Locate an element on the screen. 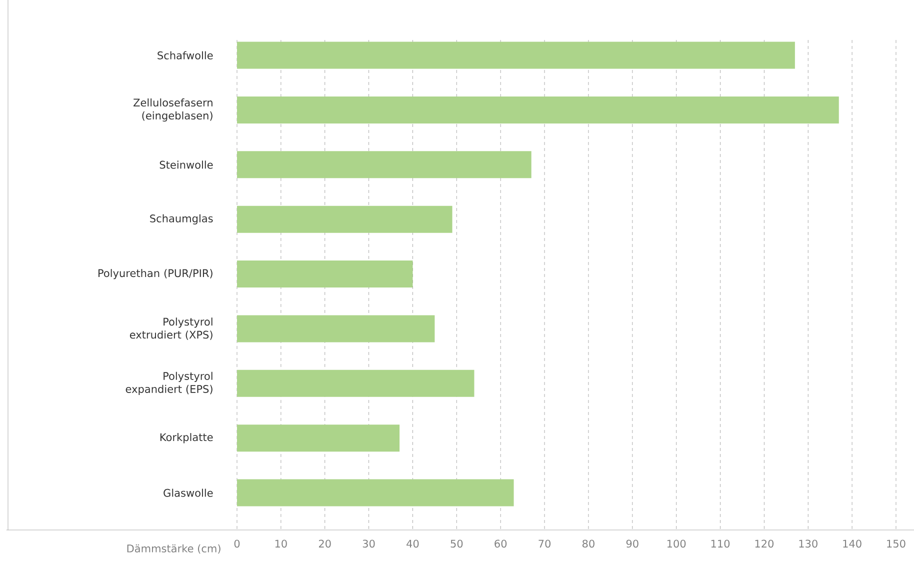 This screenshot has width=914, height=567. x-tick-label: 20 is located at coordinates (324, 544).